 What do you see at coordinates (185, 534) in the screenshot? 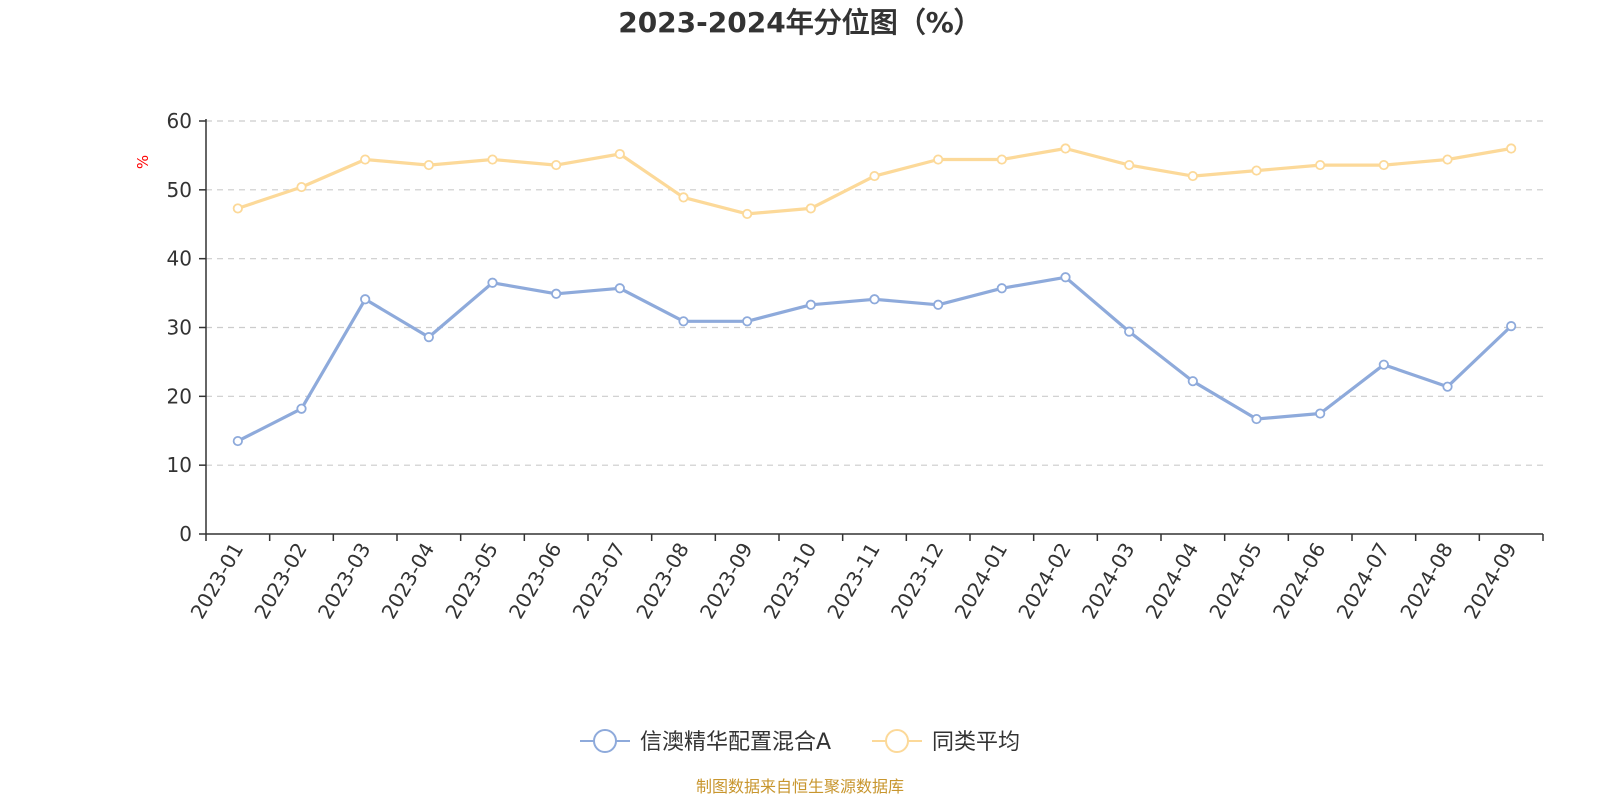
I see `y-tick-label: 0` at bounding box center [185, 534].